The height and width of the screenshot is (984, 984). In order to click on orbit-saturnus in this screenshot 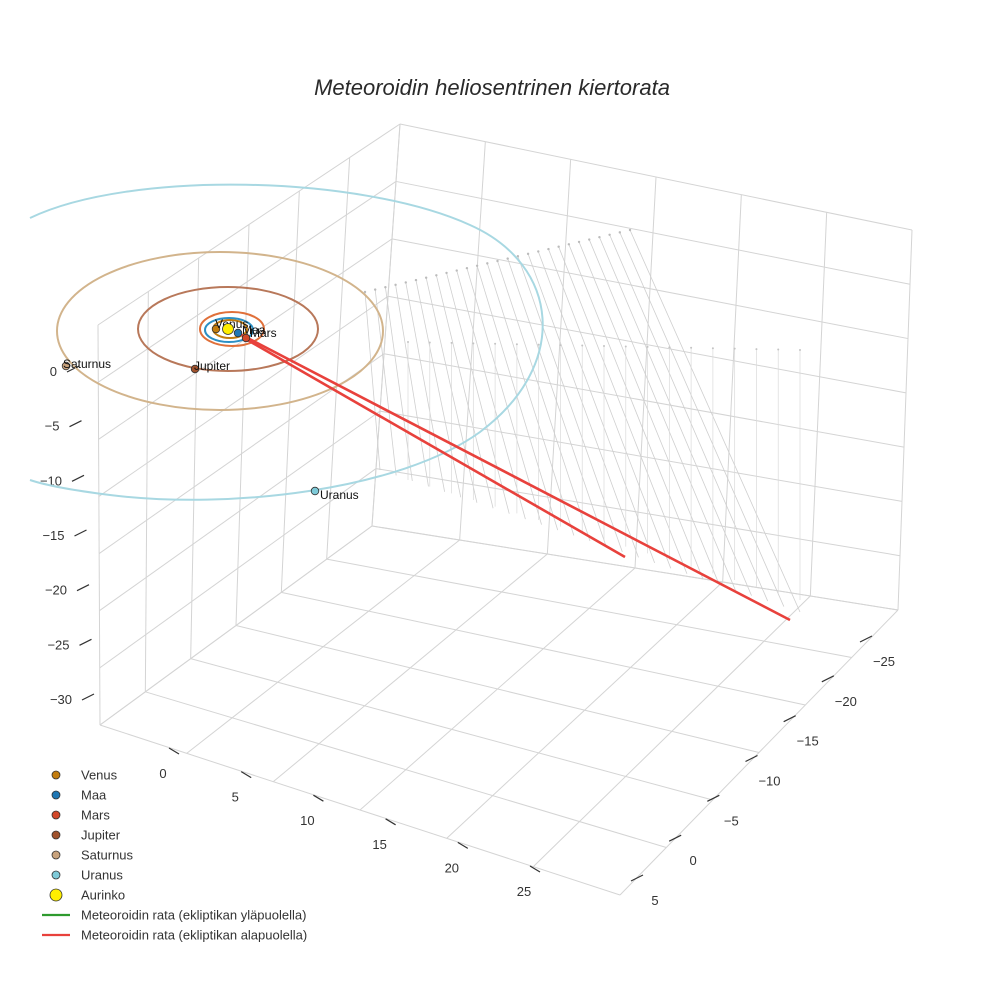, I will do `click(220, 331)`.